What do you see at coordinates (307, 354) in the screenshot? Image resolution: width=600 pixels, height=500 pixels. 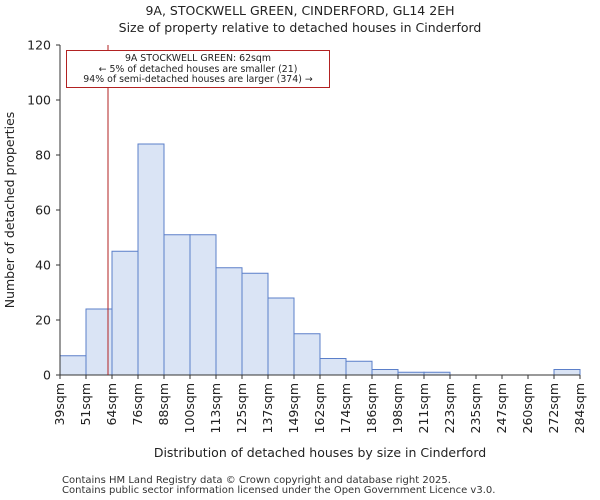 I see `bar-149sqm` at bounding box center [307, 354].